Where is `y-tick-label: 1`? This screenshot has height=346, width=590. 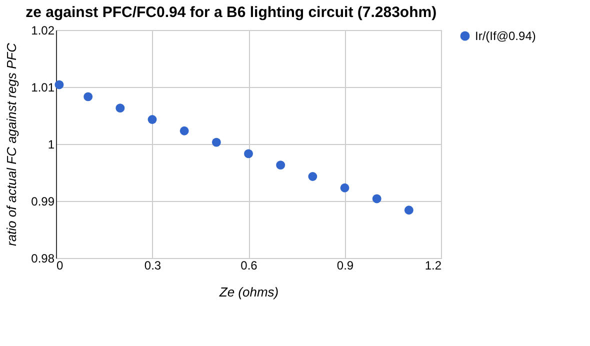 y-tick-label: 1 is located at coordinates (51, 145).